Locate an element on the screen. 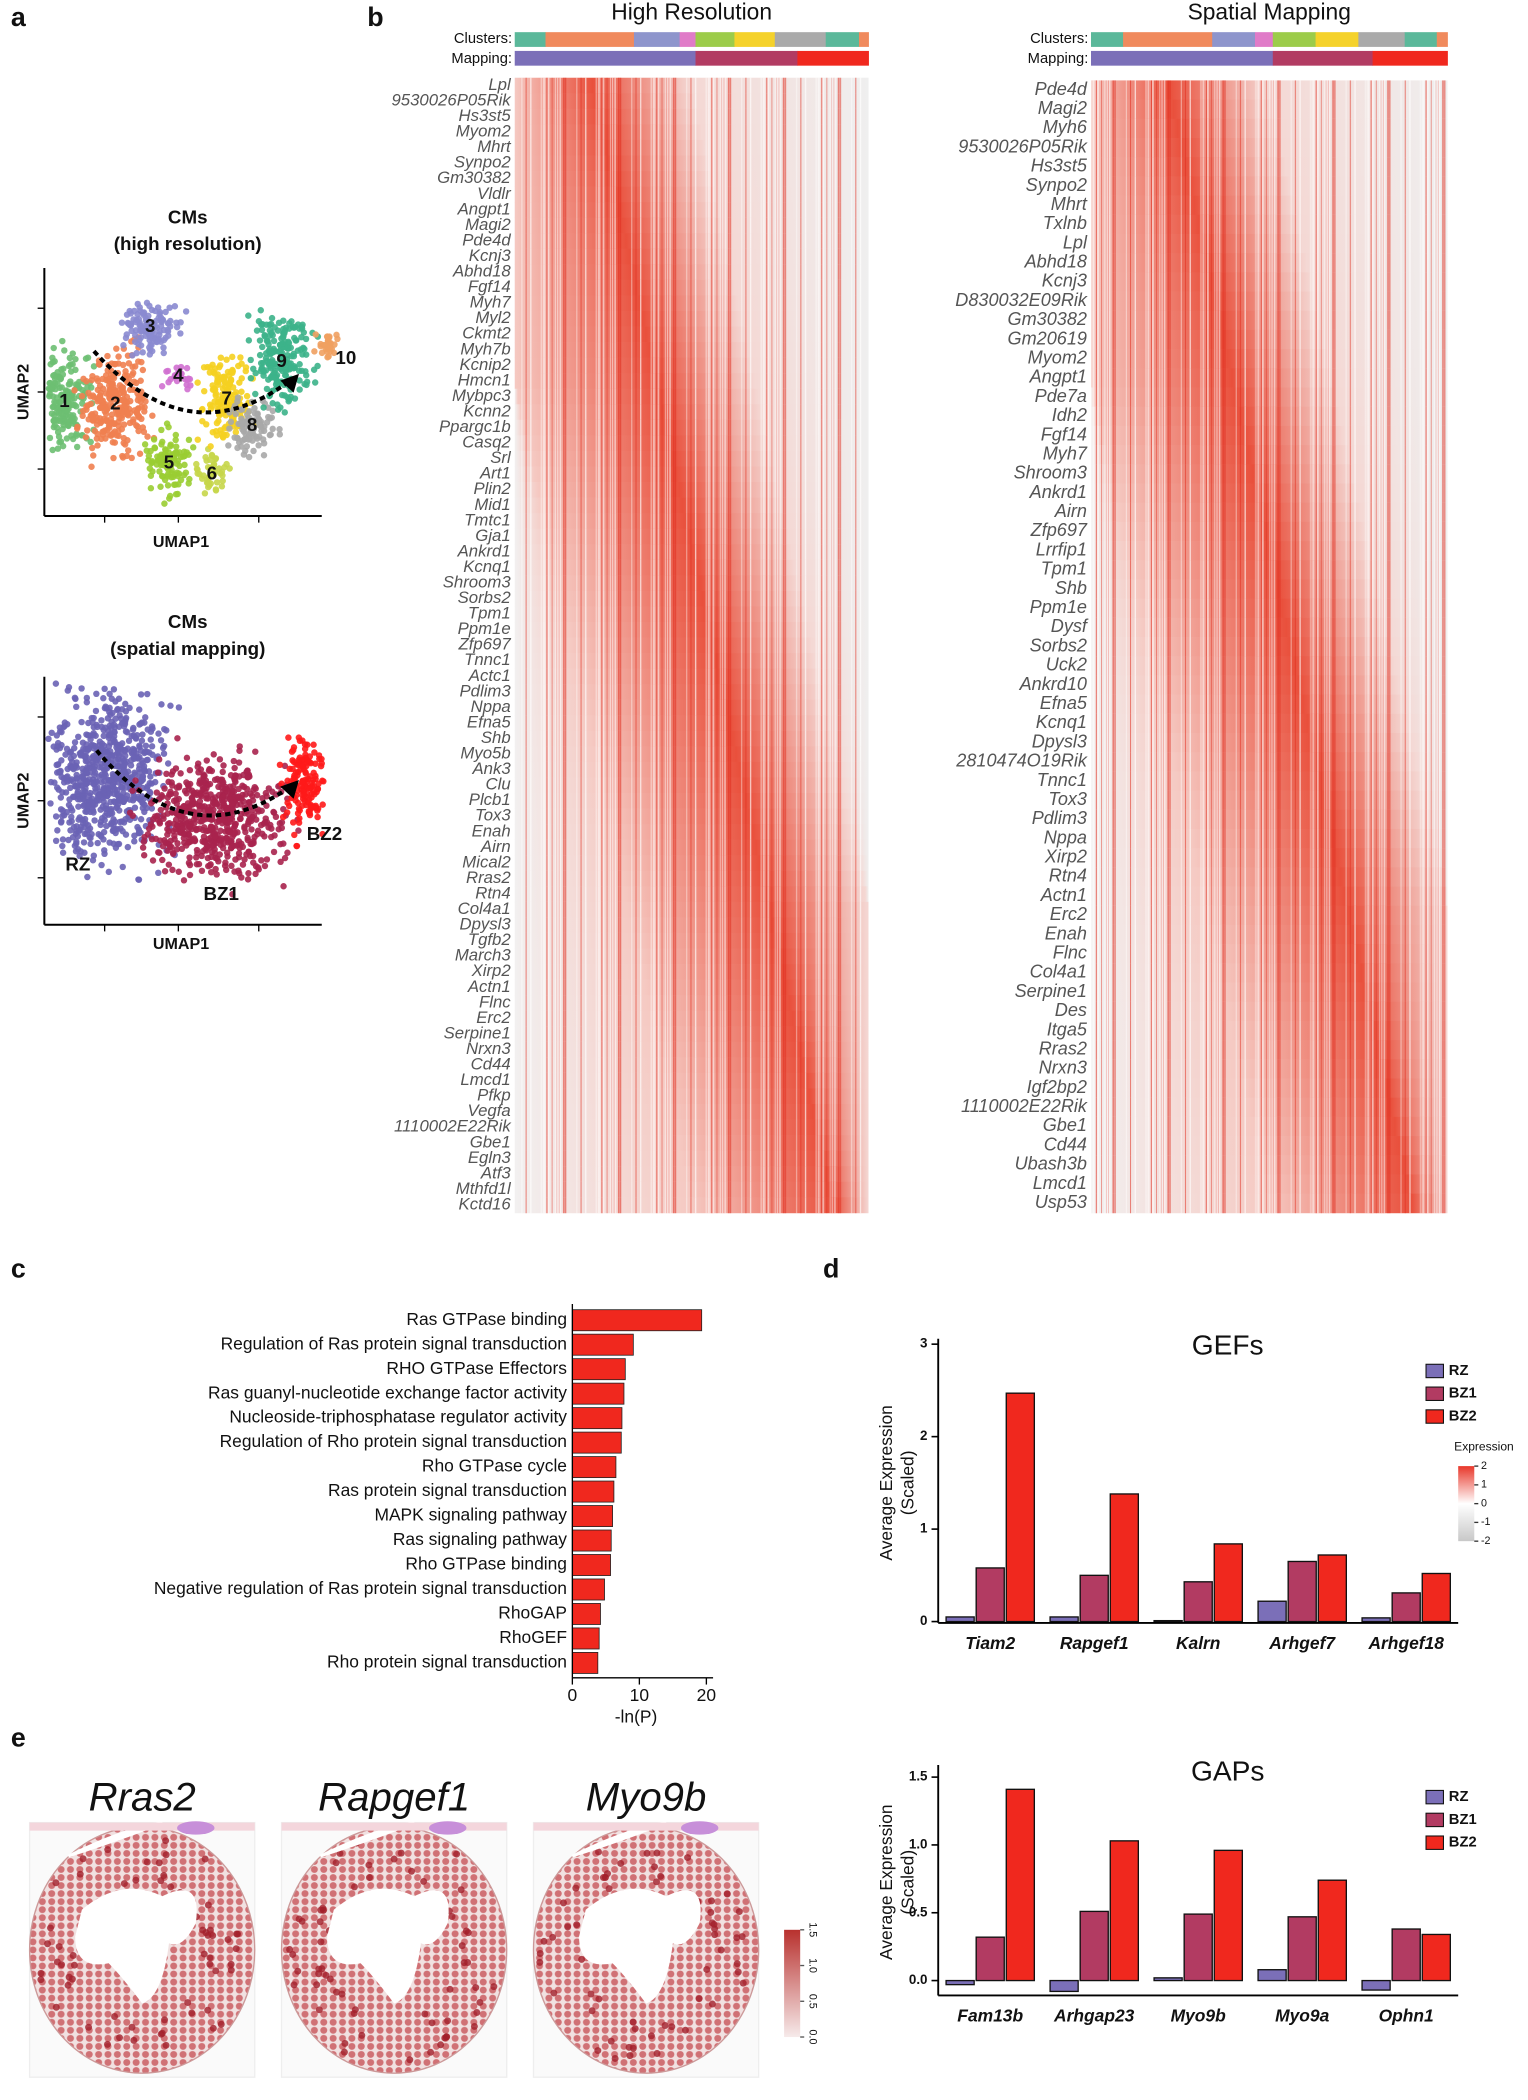 The height and width of the screenshot is (2100, 1528). x-axis-label: -ln(P) is located at coordinates (636, 1717).